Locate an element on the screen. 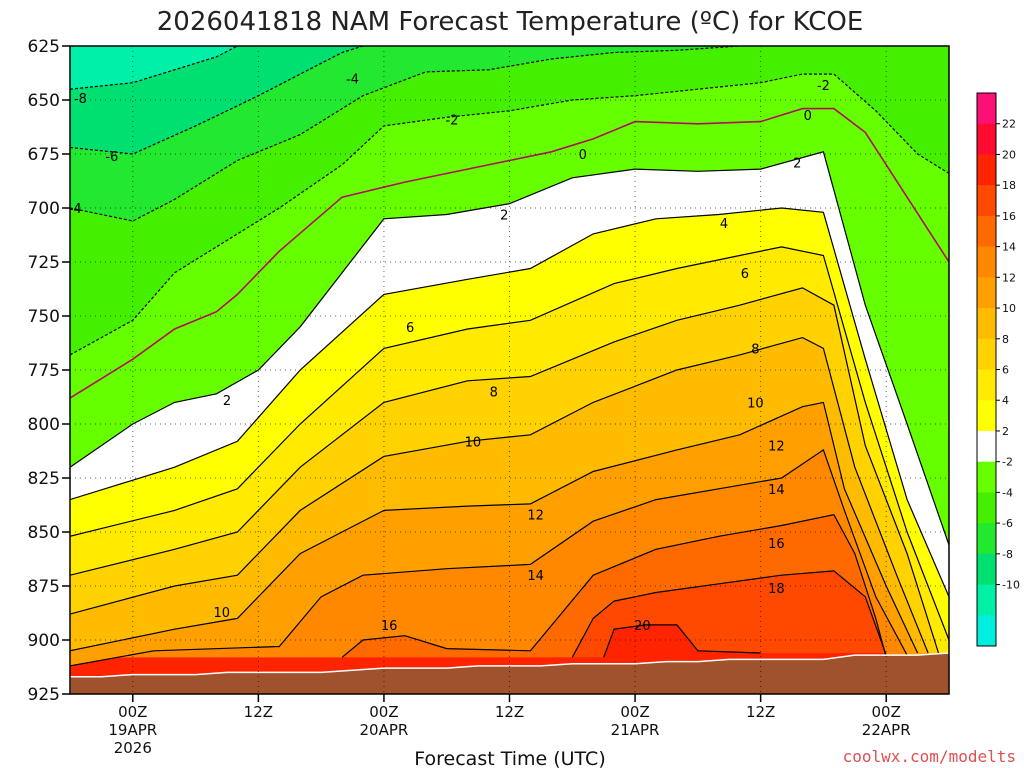  x-tick-date-0: 19APR is located at coordinates (132, 730).